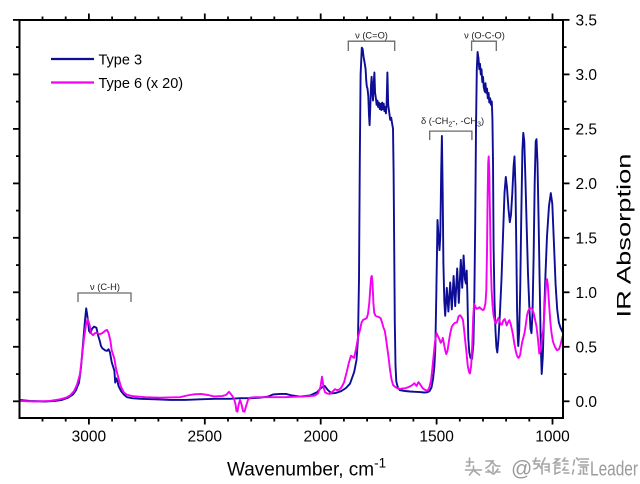 The height and width of the screenshot is (484, 640). Describe the element at coordinates (105, 287) in the screenshot. I see `svg-text: ν (C-H)` at that location.